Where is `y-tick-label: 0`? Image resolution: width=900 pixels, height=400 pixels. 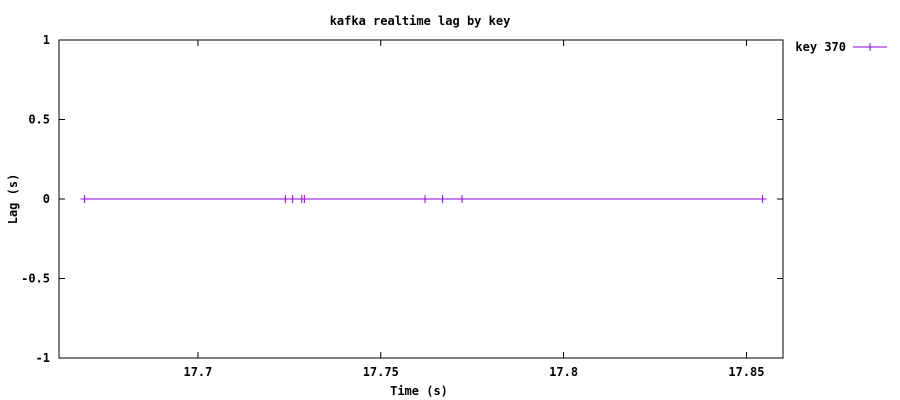
y-tick-label: 0 is located at coordinates (46, 199).